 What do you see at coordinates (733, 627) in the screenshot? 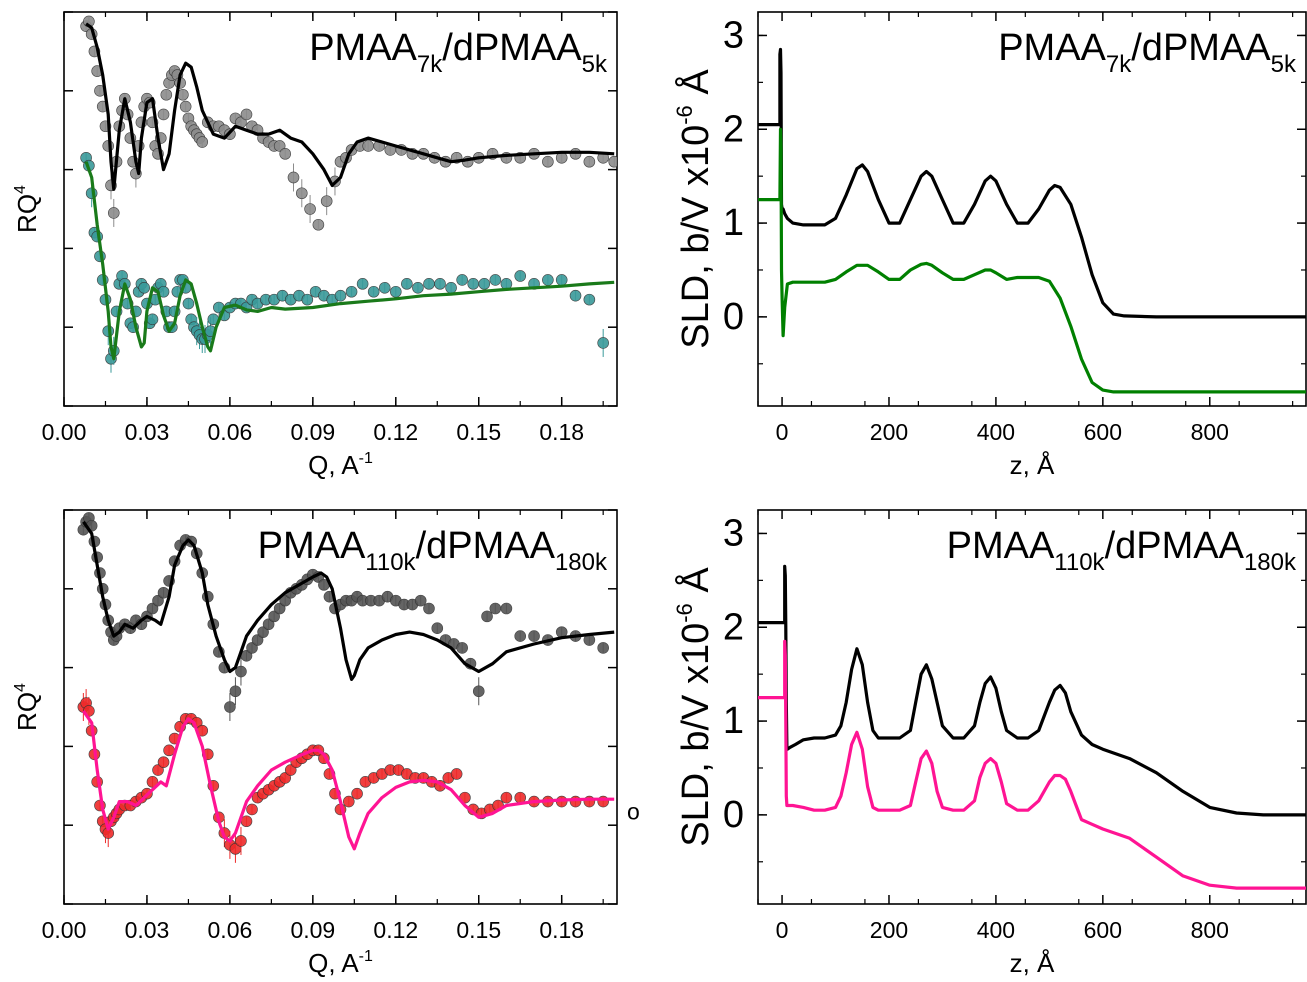
I see `y-tick-label: 2` at bounding box center [733, 627].